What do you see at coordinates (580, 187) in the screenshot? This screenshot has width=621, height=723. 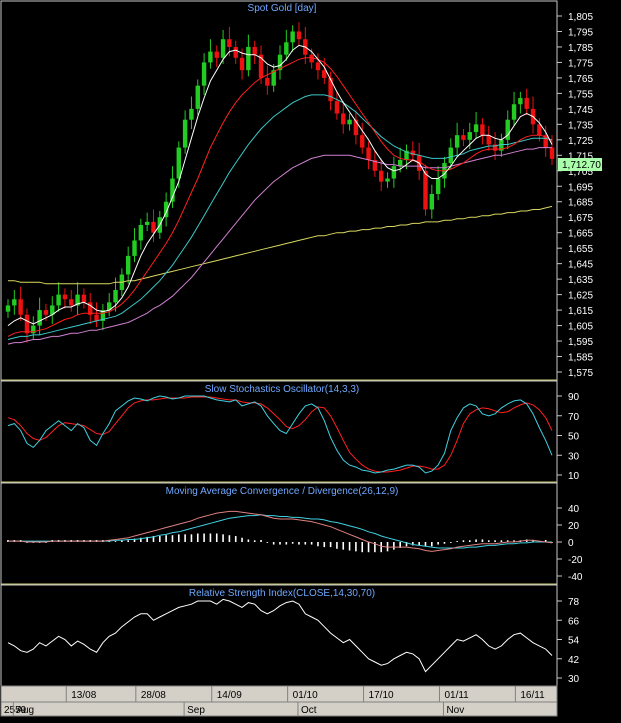 I see `price-axis-tick-label: 1,695` at bounding box center [580, 187].